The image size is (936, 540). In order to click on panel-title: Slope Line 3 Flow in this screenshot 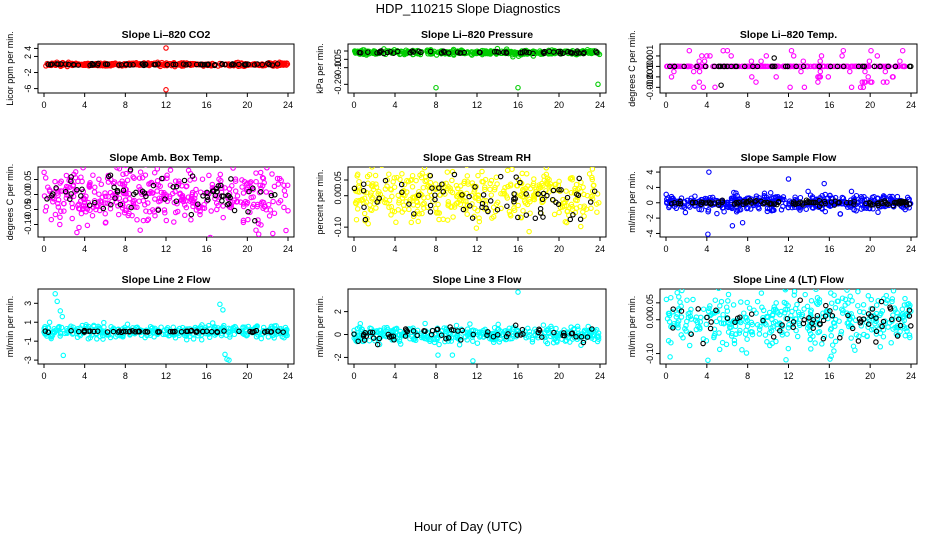, I will do `click(478, 280)`.